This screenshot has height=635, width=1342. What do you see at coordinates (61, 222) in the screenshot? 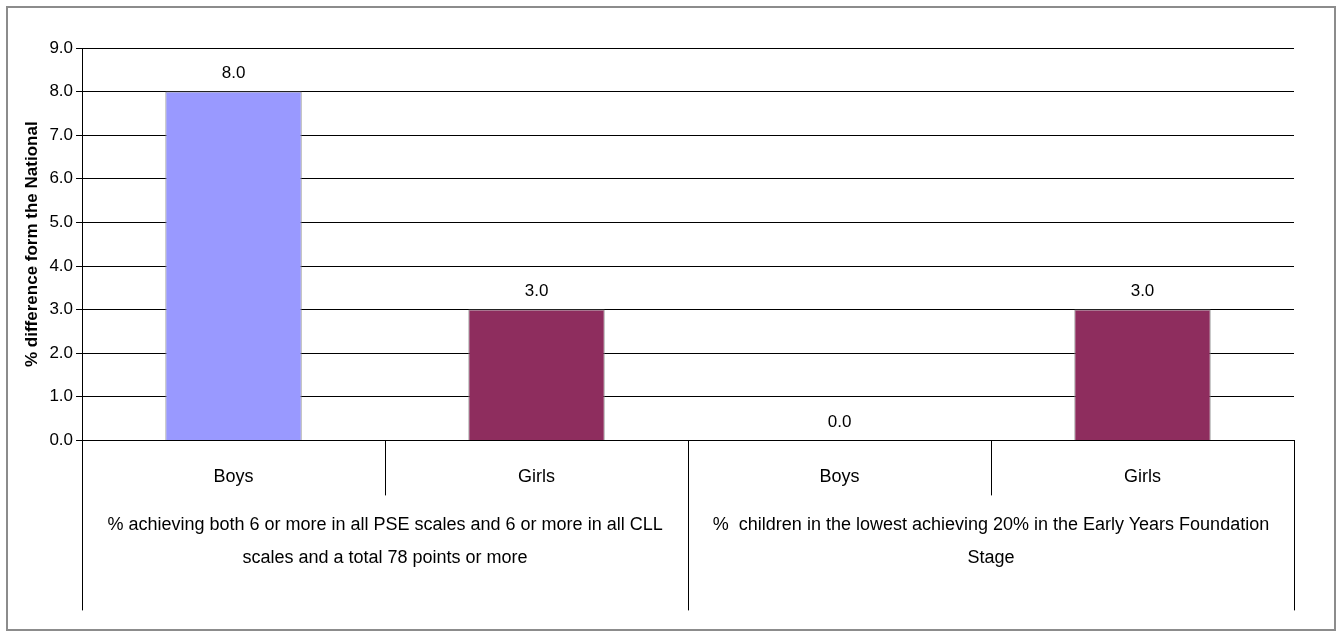
I see `y-tick-label: 5.0` at bounding box center [61, 222].